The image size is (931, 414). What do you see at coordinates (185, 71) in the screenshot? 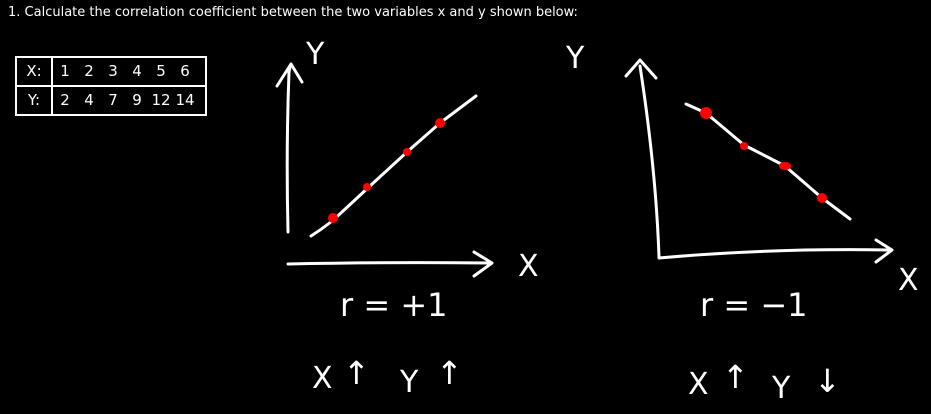
I see `x-value-cell: 6` at bounding box center [185, 71].